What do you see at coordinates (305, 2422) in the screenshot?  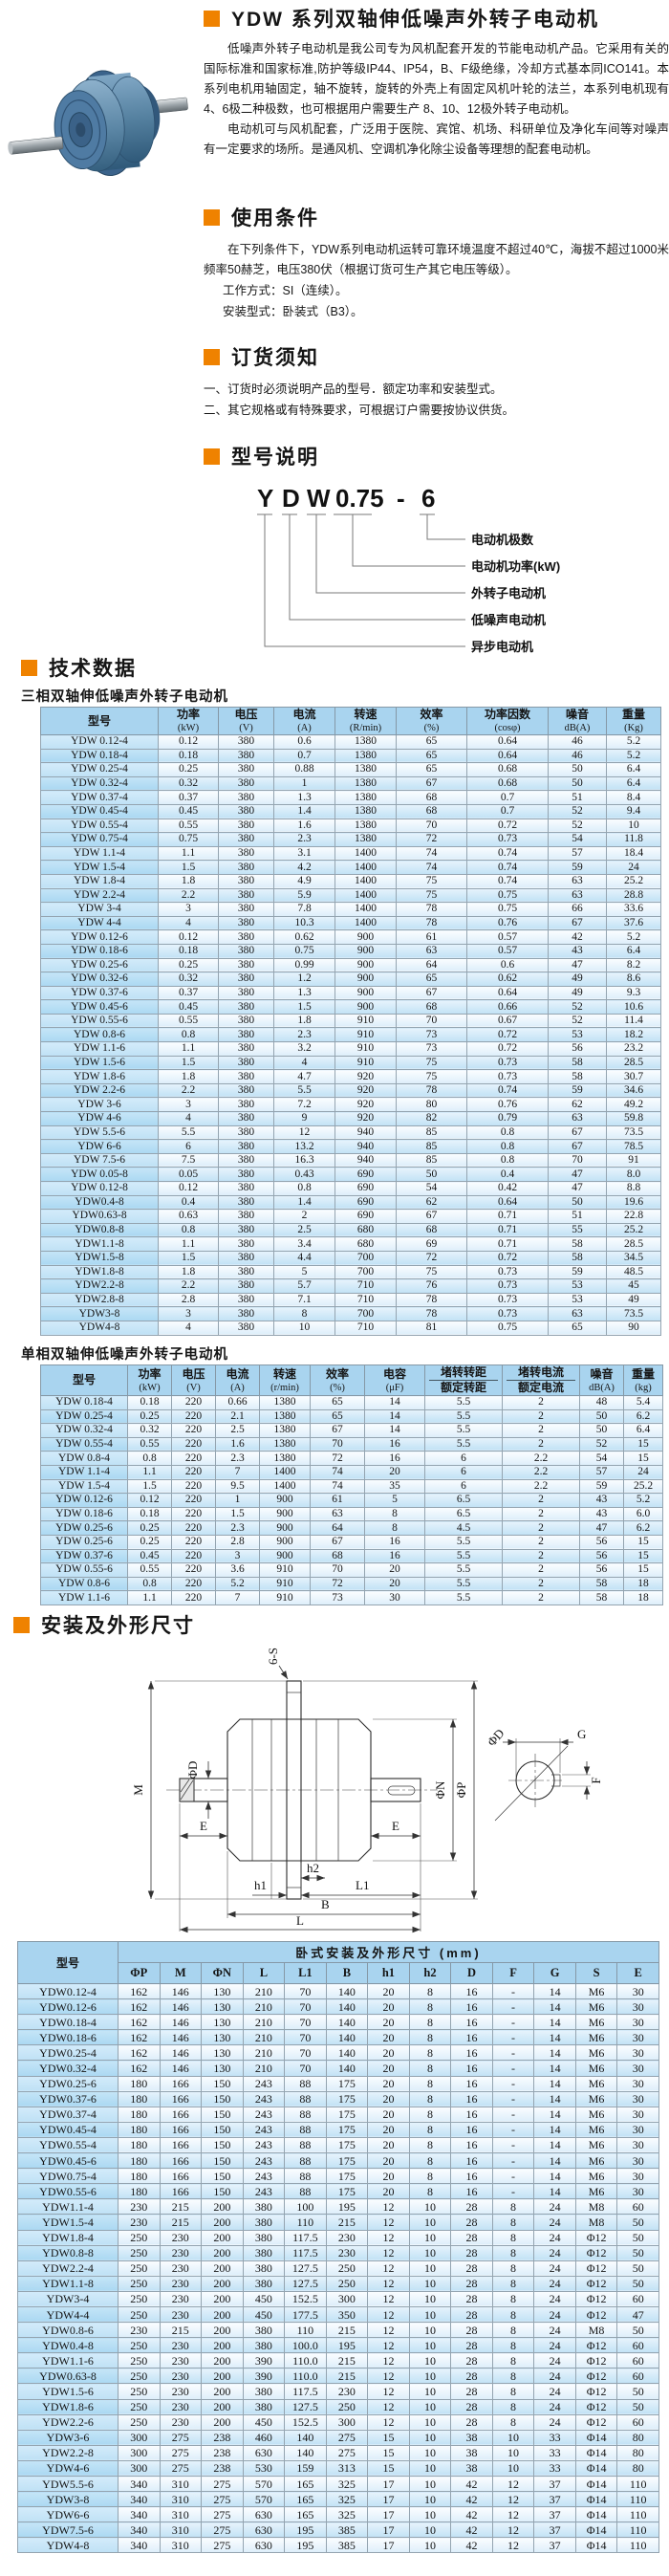 I see `value-cell: 152.5` at bounding box center [305, 2422].